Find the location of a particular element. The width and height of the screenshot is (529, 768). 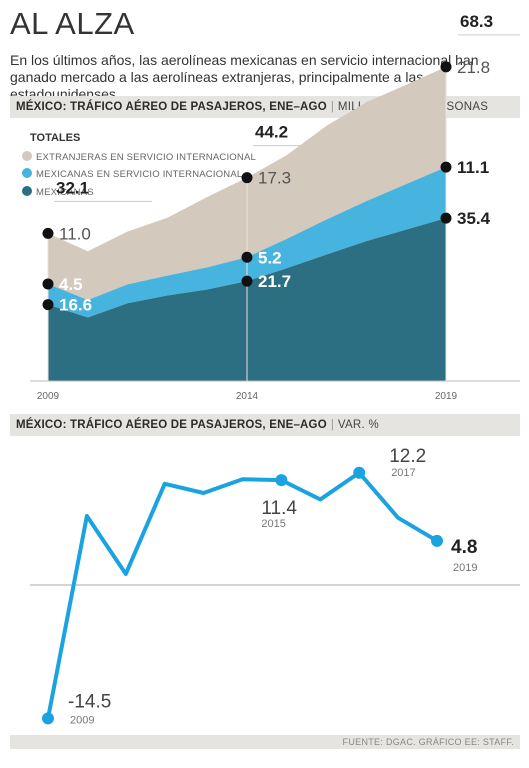

total-label-2014: 44.2 is located at coordinates (271, 132).